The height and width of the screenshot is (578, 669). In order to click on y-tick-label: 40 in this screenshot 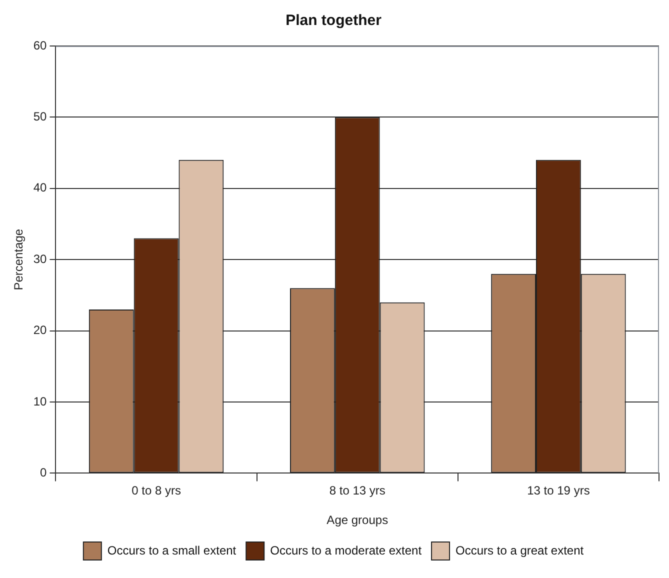, I will do `click(40, 187)`.